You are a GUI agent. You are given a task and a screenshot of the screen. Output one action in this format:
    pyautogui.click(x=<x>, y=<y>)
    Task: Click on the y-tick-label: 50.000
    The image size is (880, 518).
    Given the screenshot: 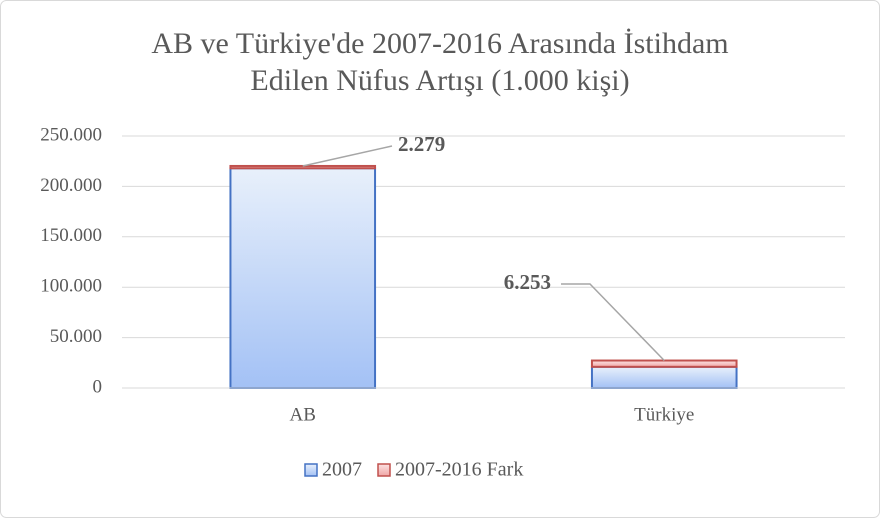 What is the action you would take?
    pyautogui.click(x=76, y=336)
    